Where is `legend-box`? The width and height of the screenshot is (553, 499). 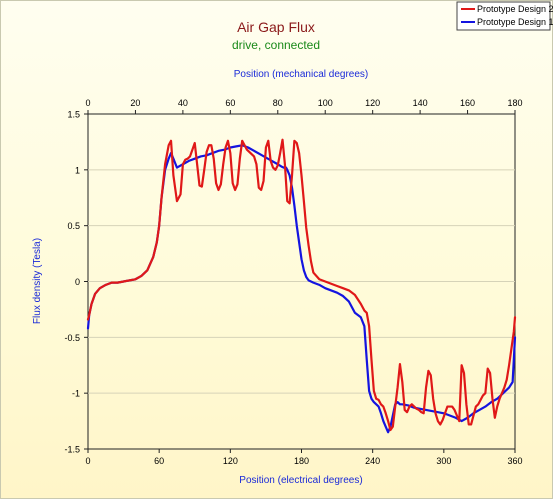
legend-box is located at coordinates (503, 16).